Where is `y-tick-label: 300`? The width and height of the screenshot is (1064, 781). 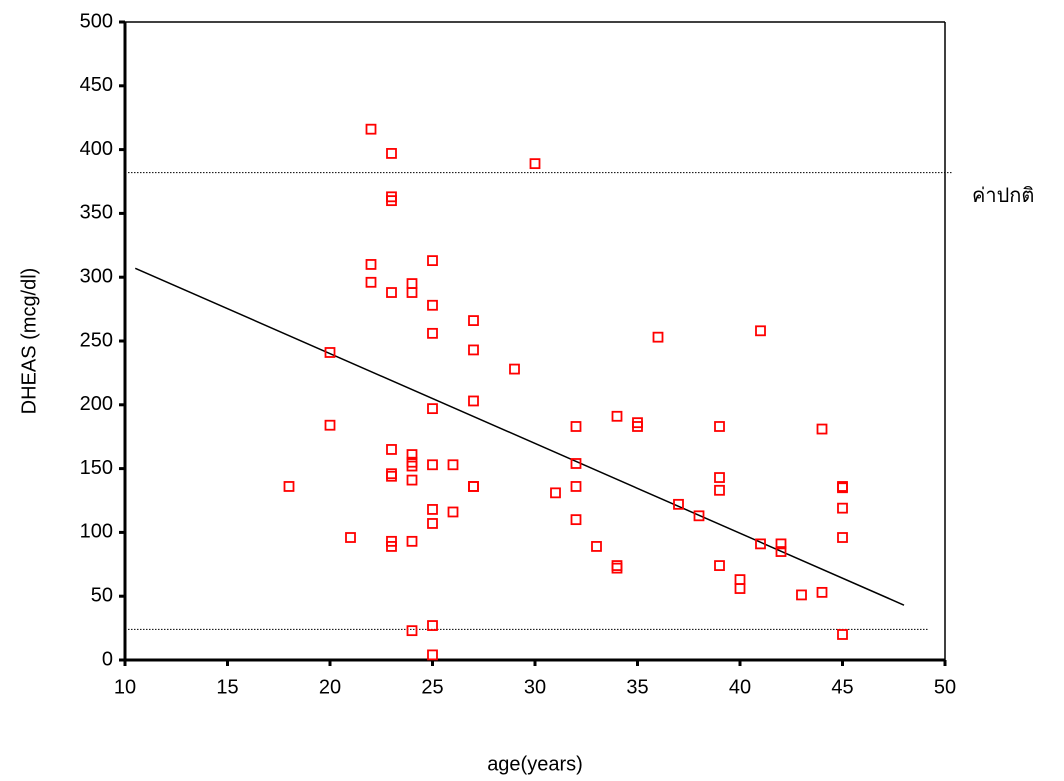 y-tick-label: 300 is located at coordinates (96, 276).